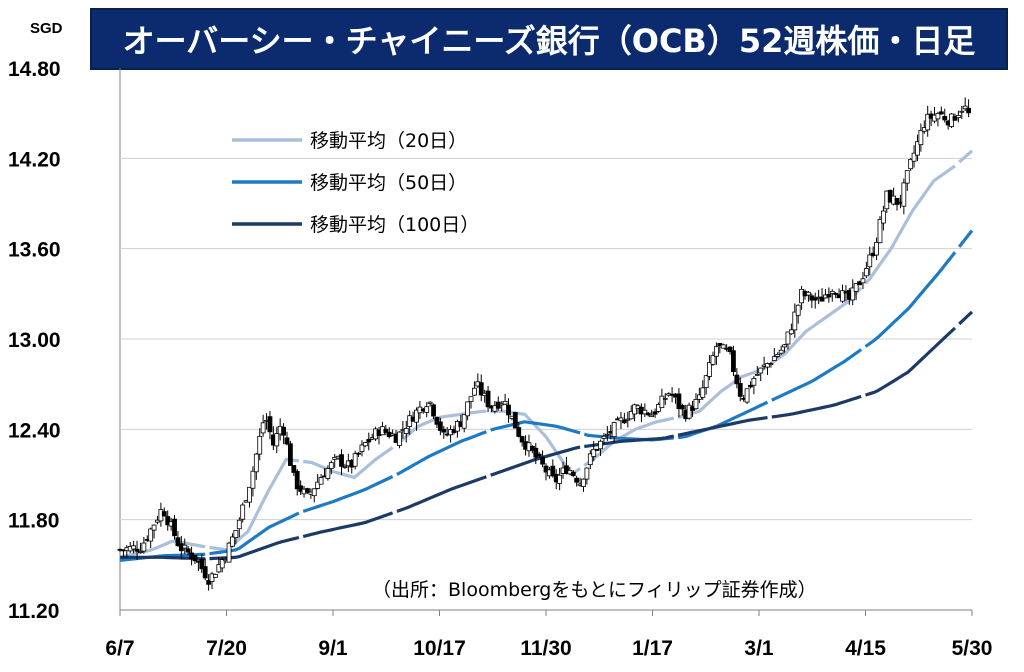 Image resolution: width=1024 pixels, height=672 pixels. What do you see at coordinates (394, 225) in the screenshot?
I see `legend-label: 移動平均（100日）` at bounding box center [394, 225].